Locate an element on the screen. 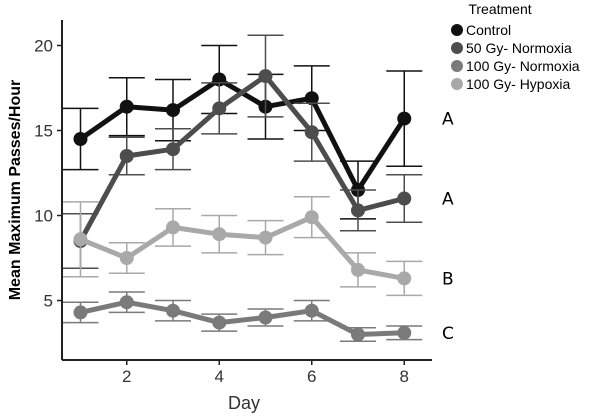  y-axis-ticks: 5 10 15 20 is located at coordinates (48, 174).